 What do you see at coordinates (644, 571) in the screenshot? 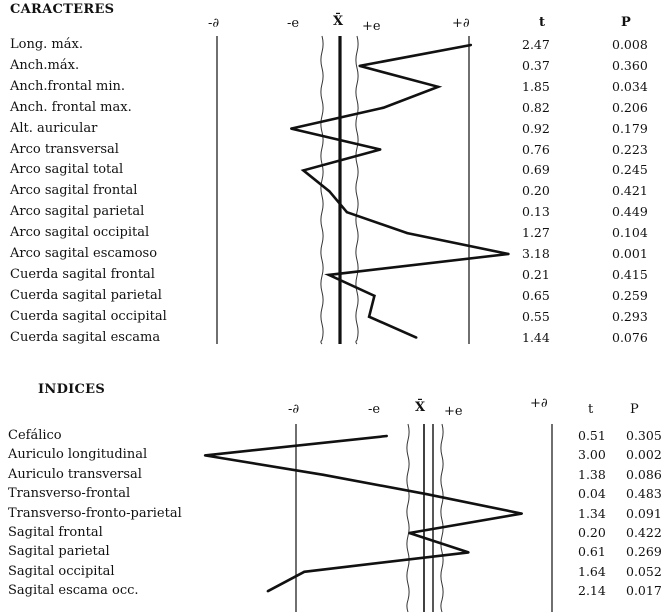
I see `row-p-value: 0.052` at bounding box center [644, 571].